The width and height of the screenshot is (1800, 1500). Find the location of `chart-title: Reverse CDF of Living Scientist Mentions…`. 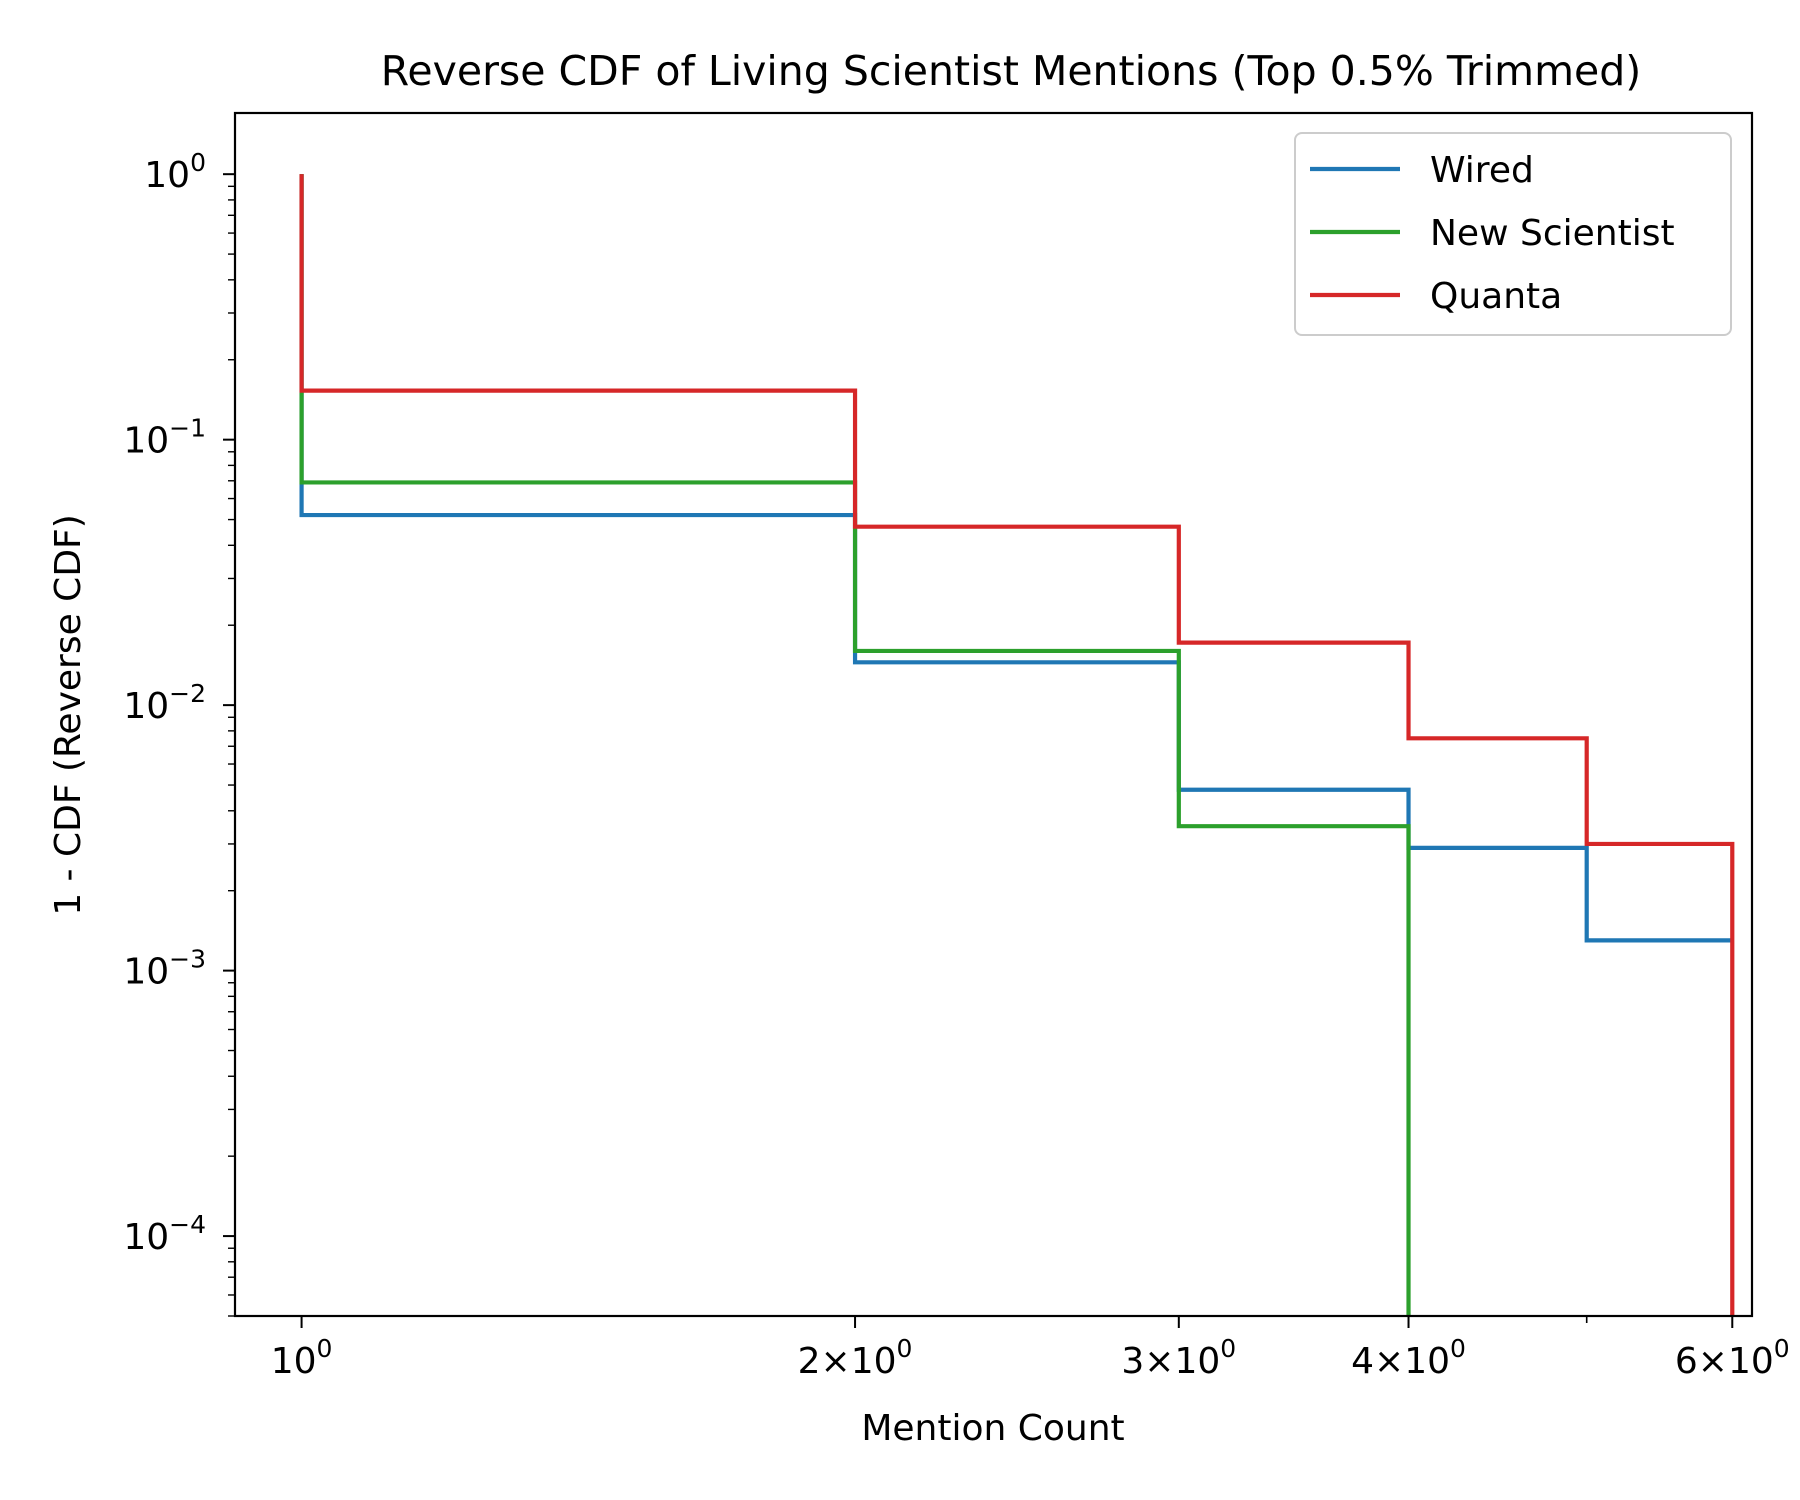

chart-title: Reverse CDF of Living Scientist Mentions… is located at coordinates (1011, 71).